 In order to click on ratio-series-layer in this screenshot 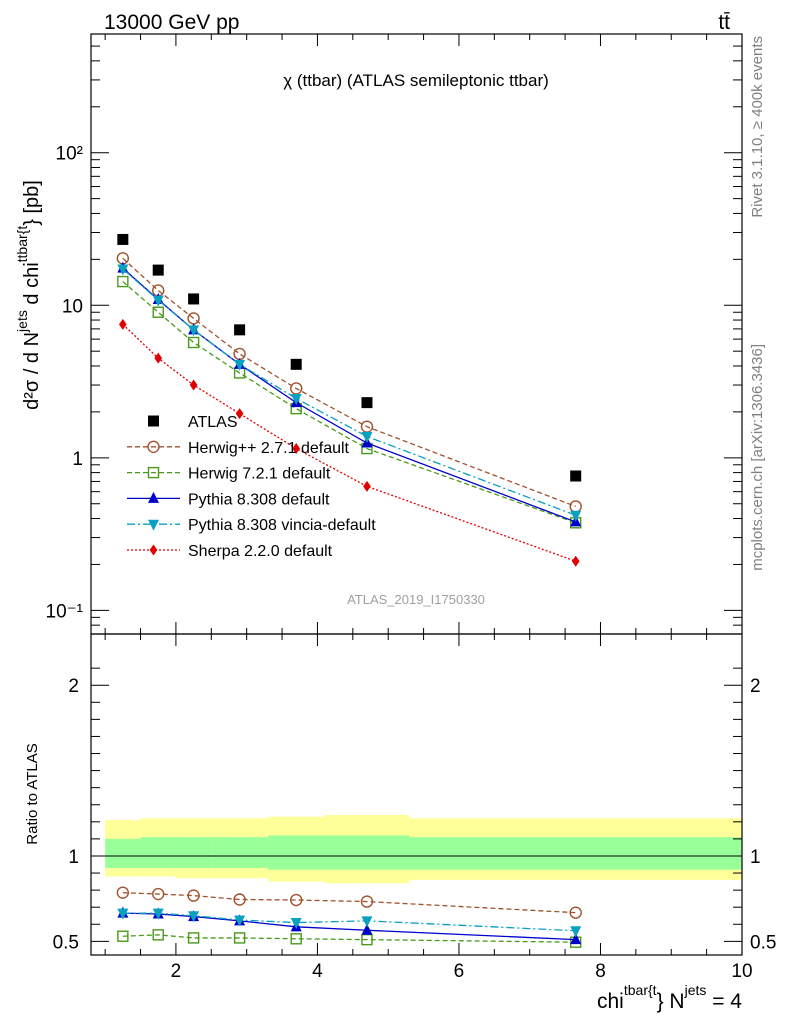, I will do `click(349, 917)`.